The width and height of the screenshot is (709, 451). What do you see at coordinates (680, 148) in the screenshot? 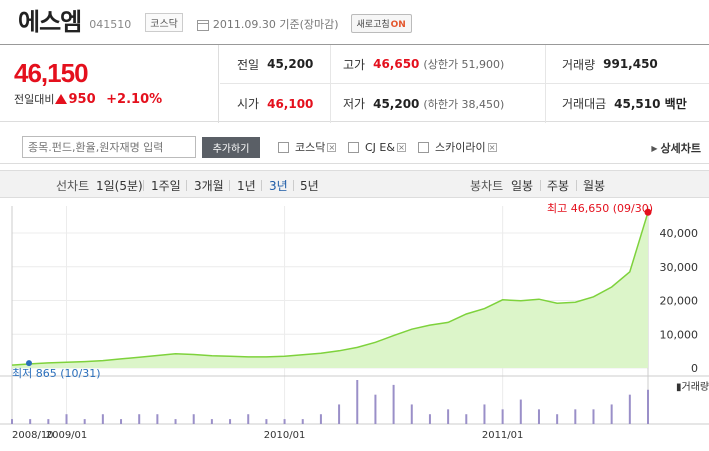
I see `detail-chart-label: 상세차트` at bounding box center [680, 148].